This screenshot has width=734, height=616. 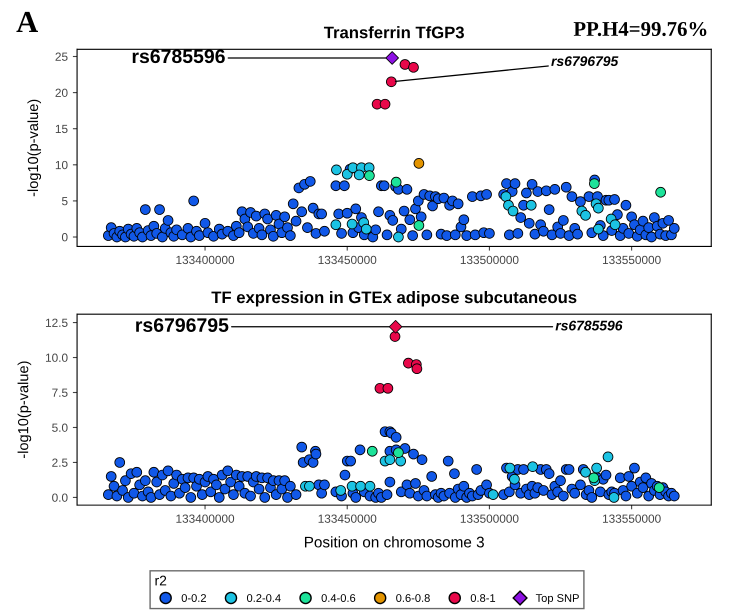 I want to click on legend-title: r2, so click(x=160, y=581).